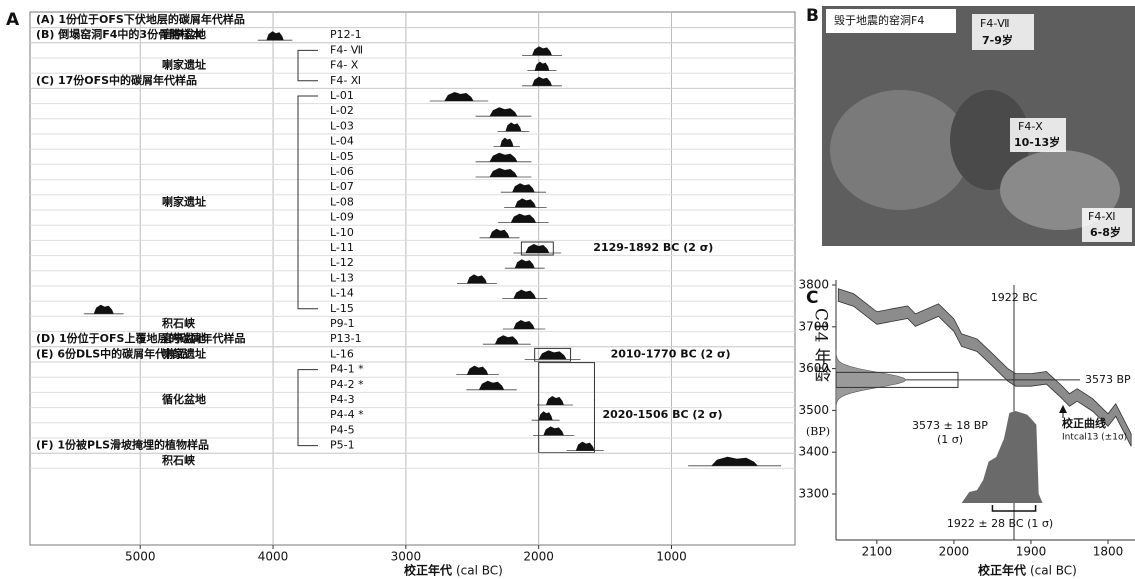 This screenshot has width=1135, height=579. I want to click on sample-name: P9-1, so click(342, 323).